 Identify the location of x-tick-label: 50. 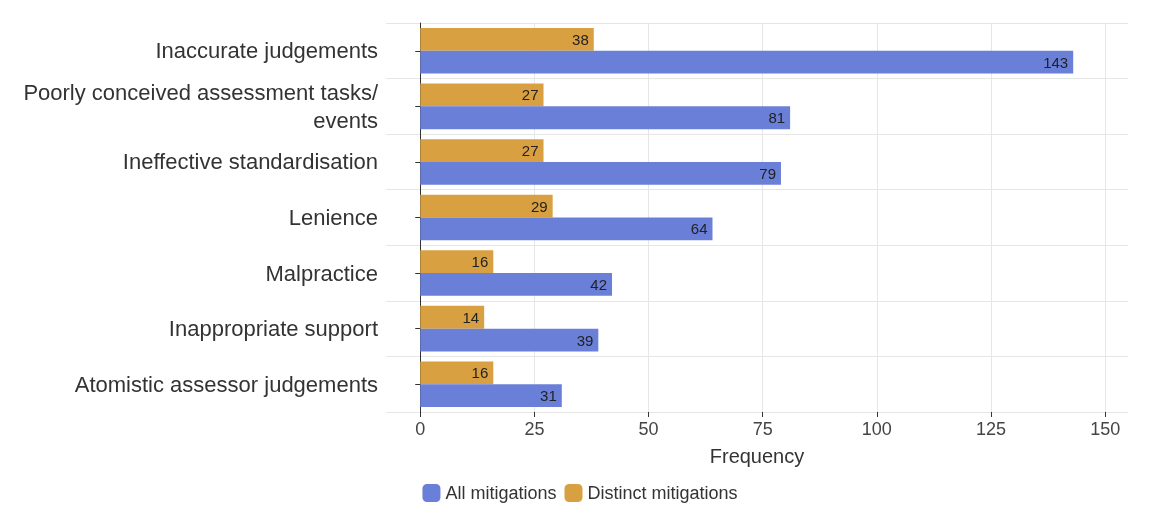
(648, 429).